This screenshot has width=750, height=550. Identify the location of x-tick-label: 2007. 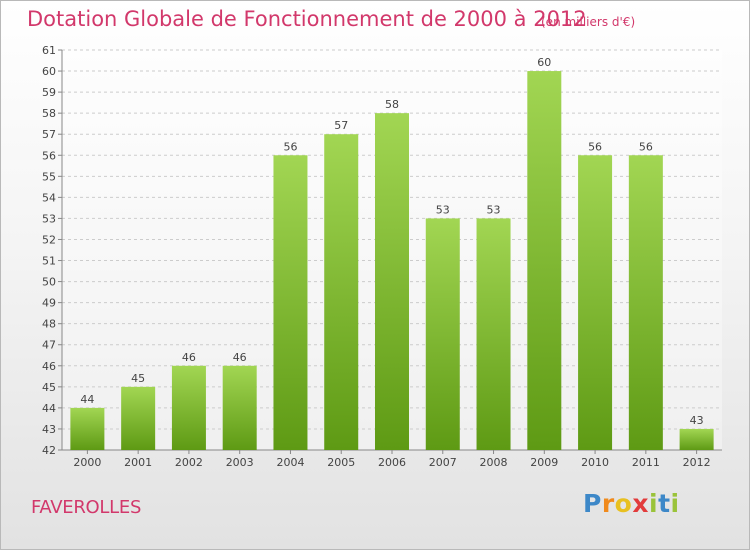
(443, 462).